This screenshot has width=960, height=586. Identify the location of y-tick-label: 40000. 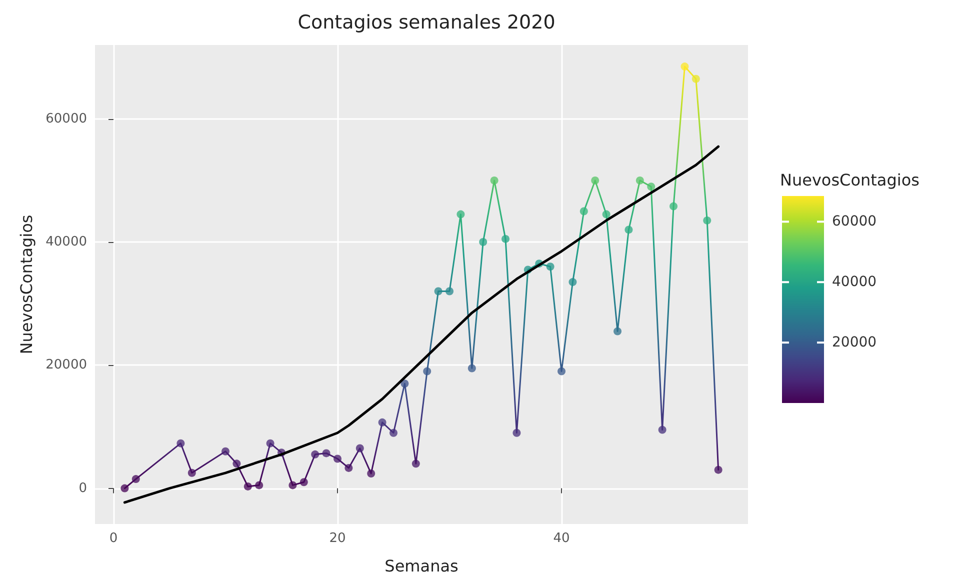
(66, 242).